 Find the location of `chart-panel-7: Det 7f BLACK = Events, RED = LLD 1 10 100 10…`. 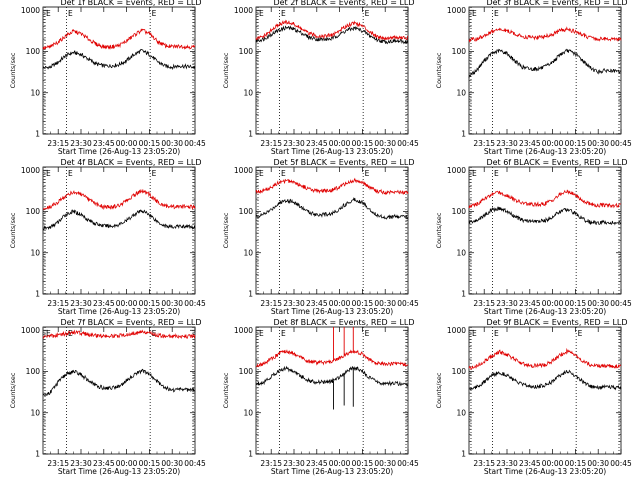

chart-panel-7: Det 7f BLACK = Events, RED = LLD 1 10 100 10… is located at coordinates (107, 397).